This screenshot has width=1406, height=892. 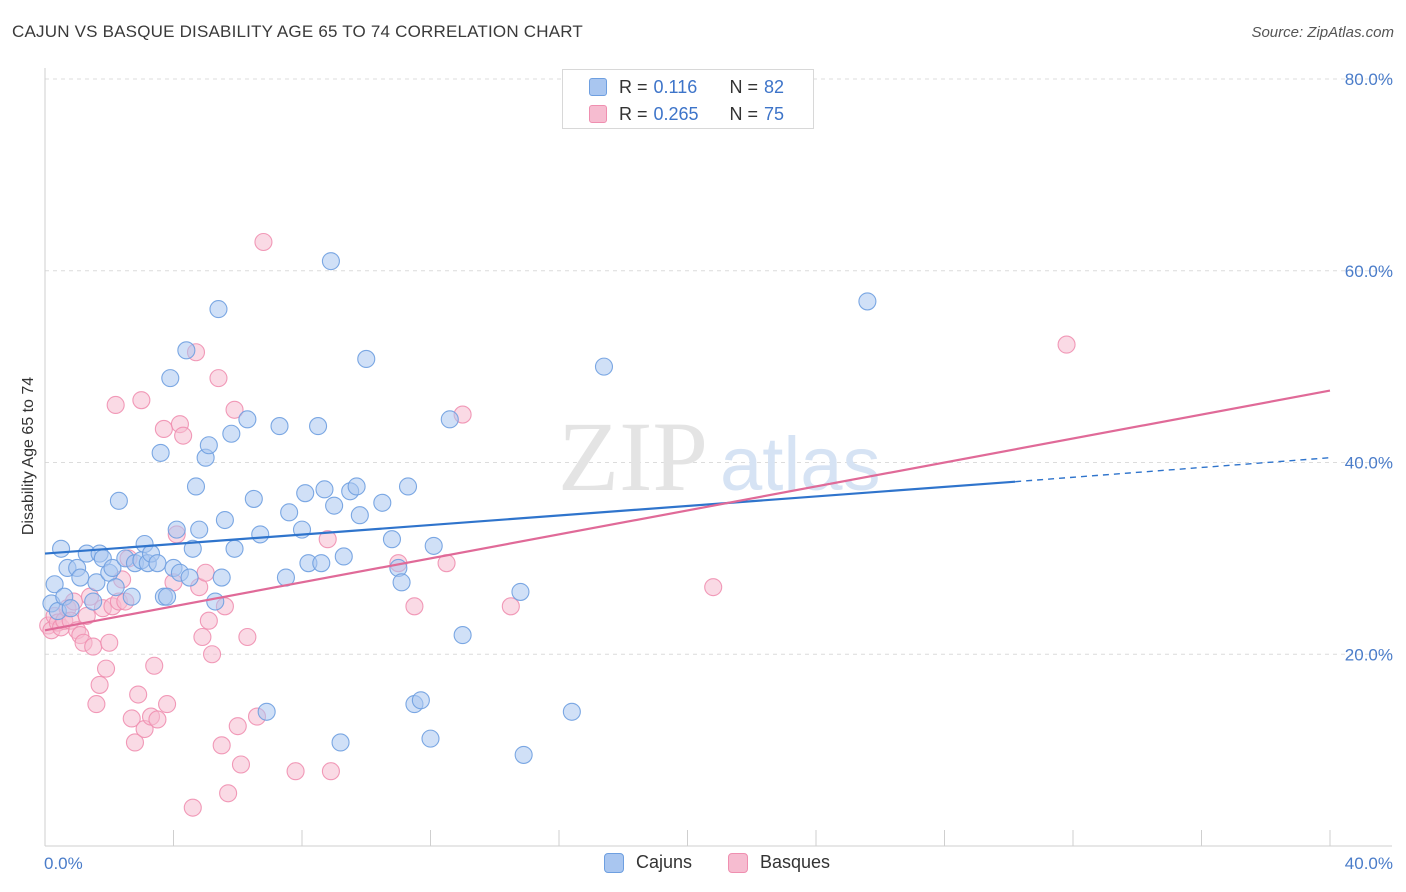 What do you see at coordinates (598, 114) in the screenshot?
I see `basque-swatch` at bounding box center [598, 114].